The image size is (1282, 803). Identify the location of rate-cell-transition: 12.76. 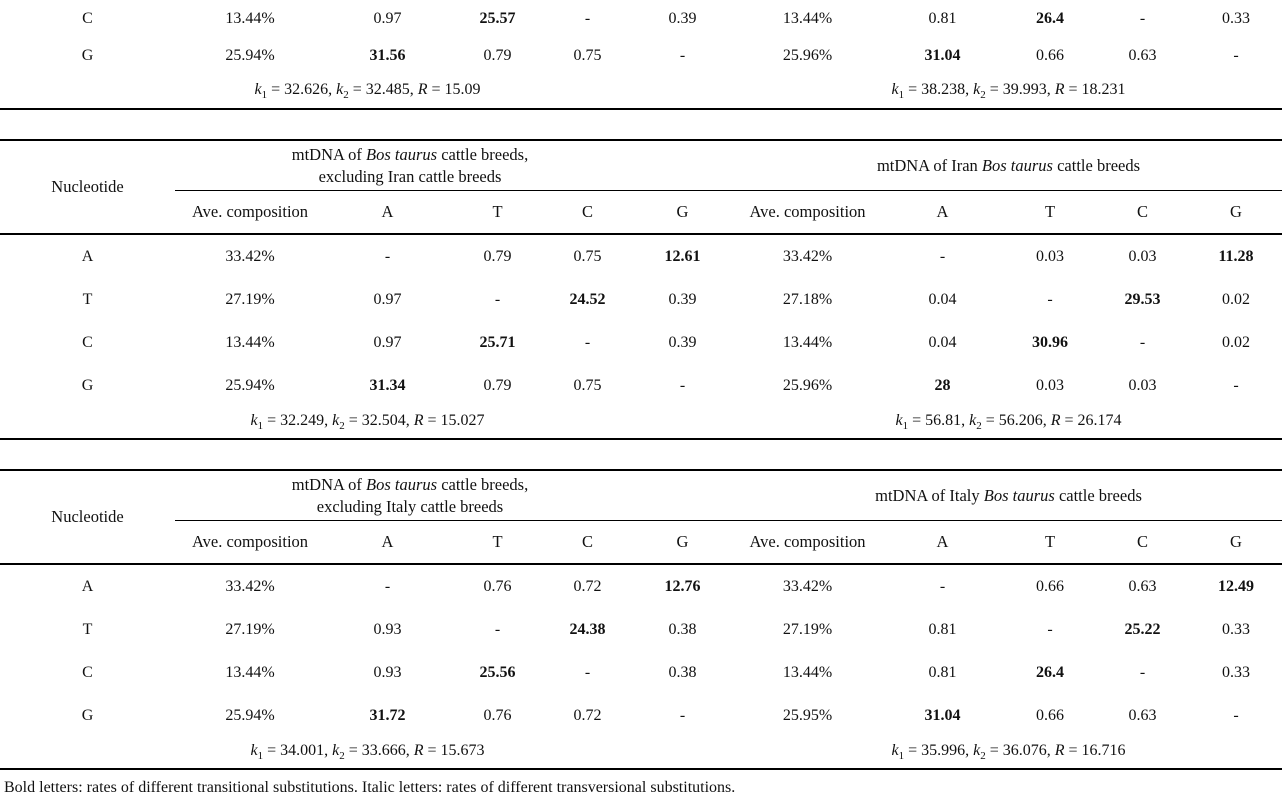
(682, 586).